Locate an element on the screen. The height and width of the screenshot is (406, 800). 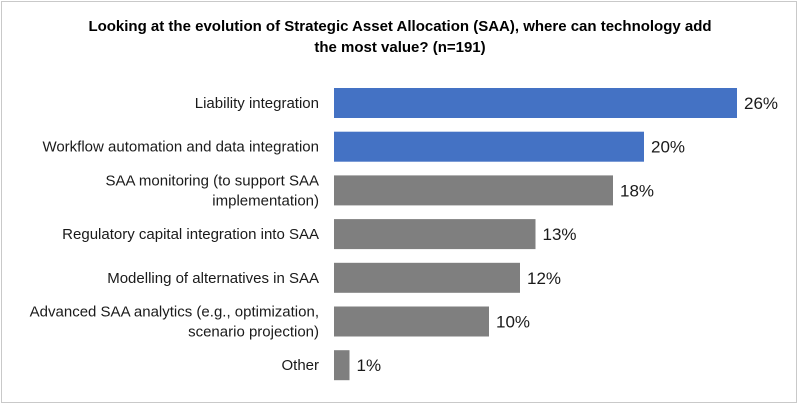
category-label-0-line-0: Liability integration is located at coordinates (257, 103).